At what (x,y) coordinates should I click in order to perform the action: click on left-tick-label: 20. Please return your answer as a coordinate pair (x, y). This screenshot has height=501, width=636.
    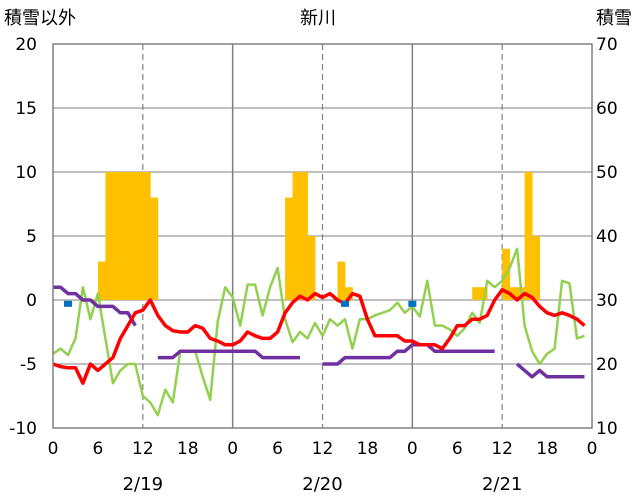
    Looking at the image, I should click on (26, 45).